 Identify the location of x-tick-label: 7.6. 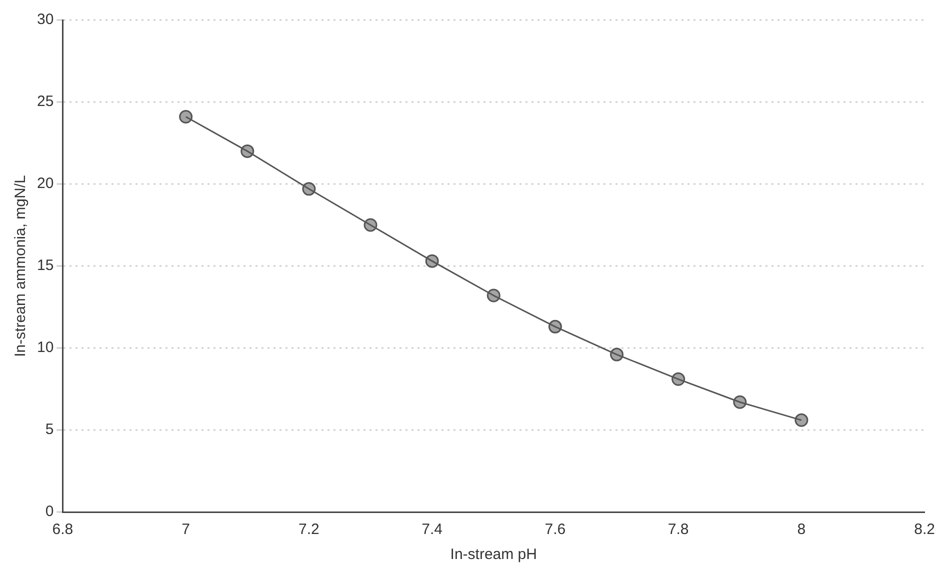
(555, 529).